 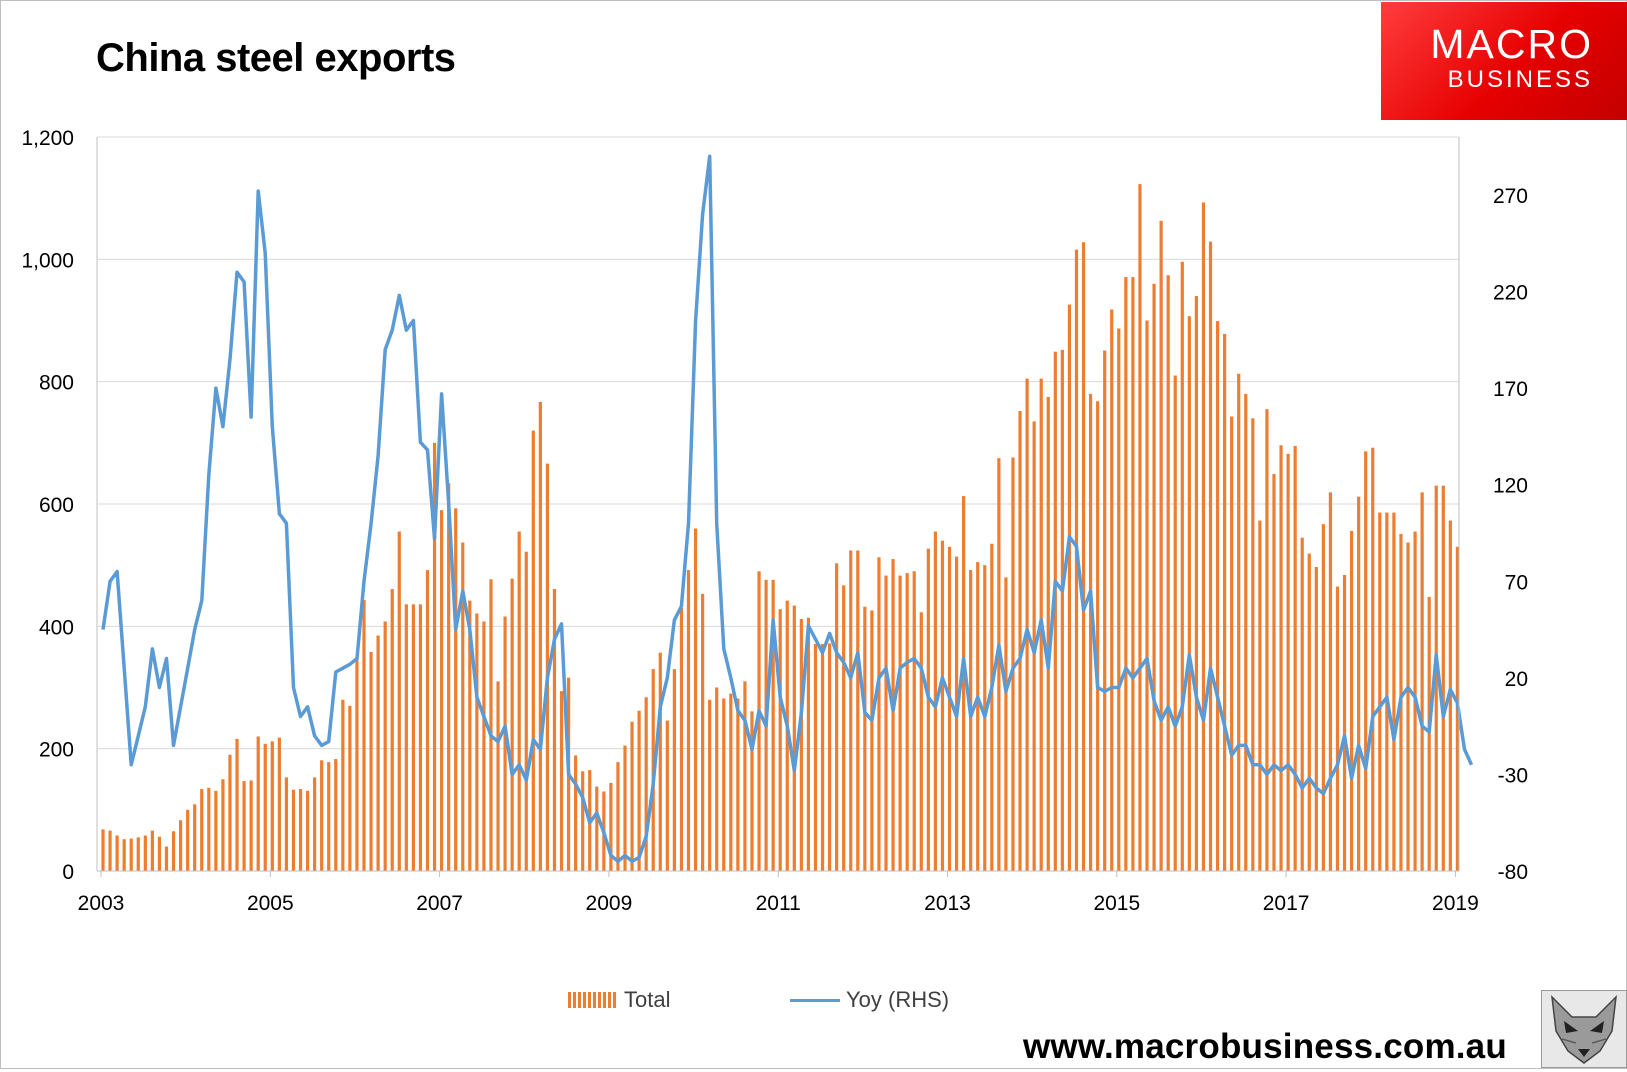 I want to click on left-tick-label: 1,000, so click(x=47, y=260).